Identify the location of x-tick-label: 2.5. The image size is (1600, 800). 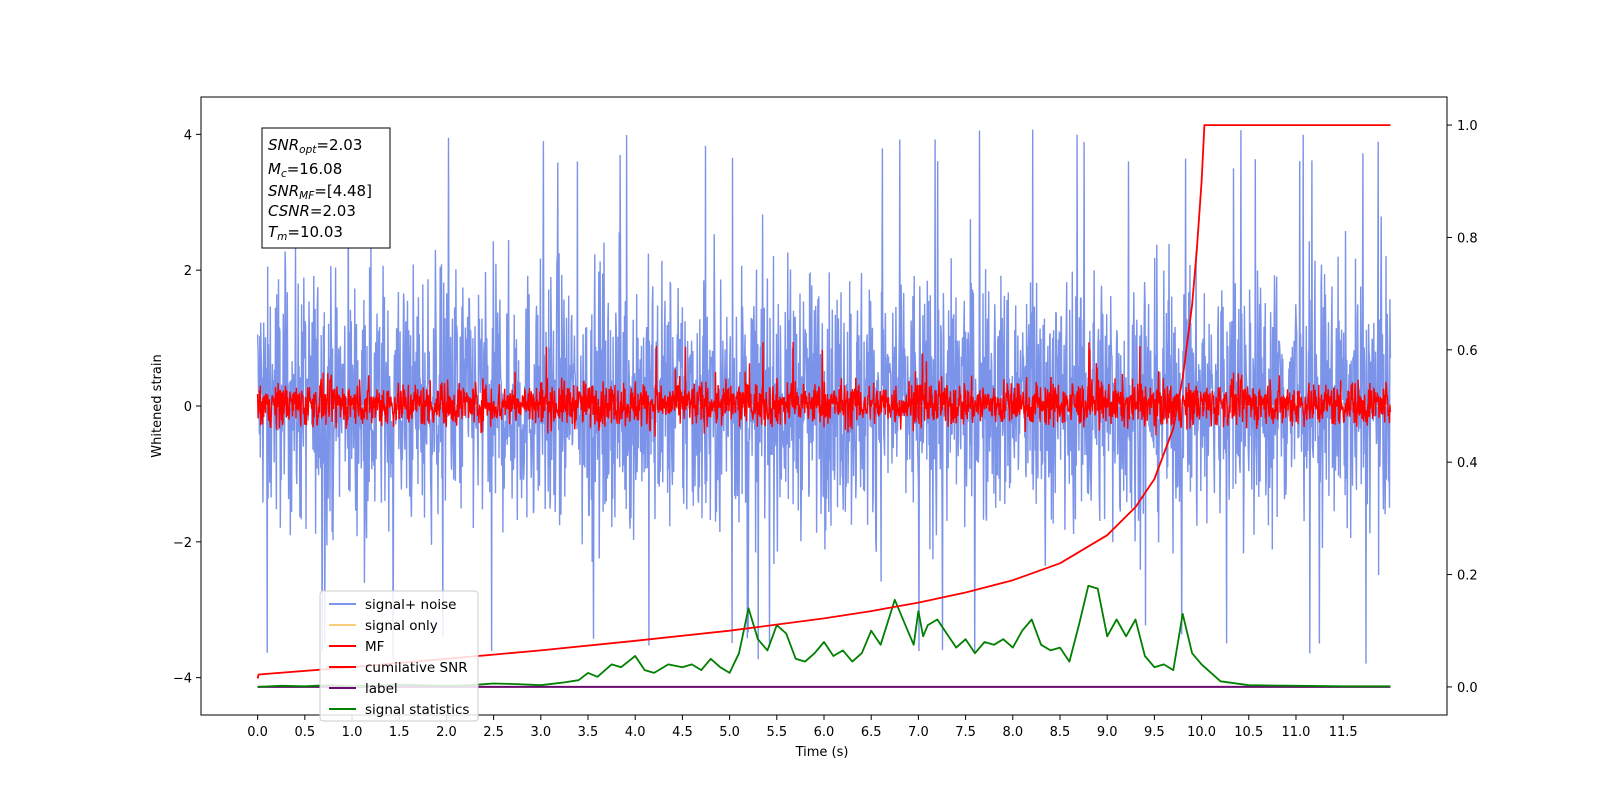
(493, 732).